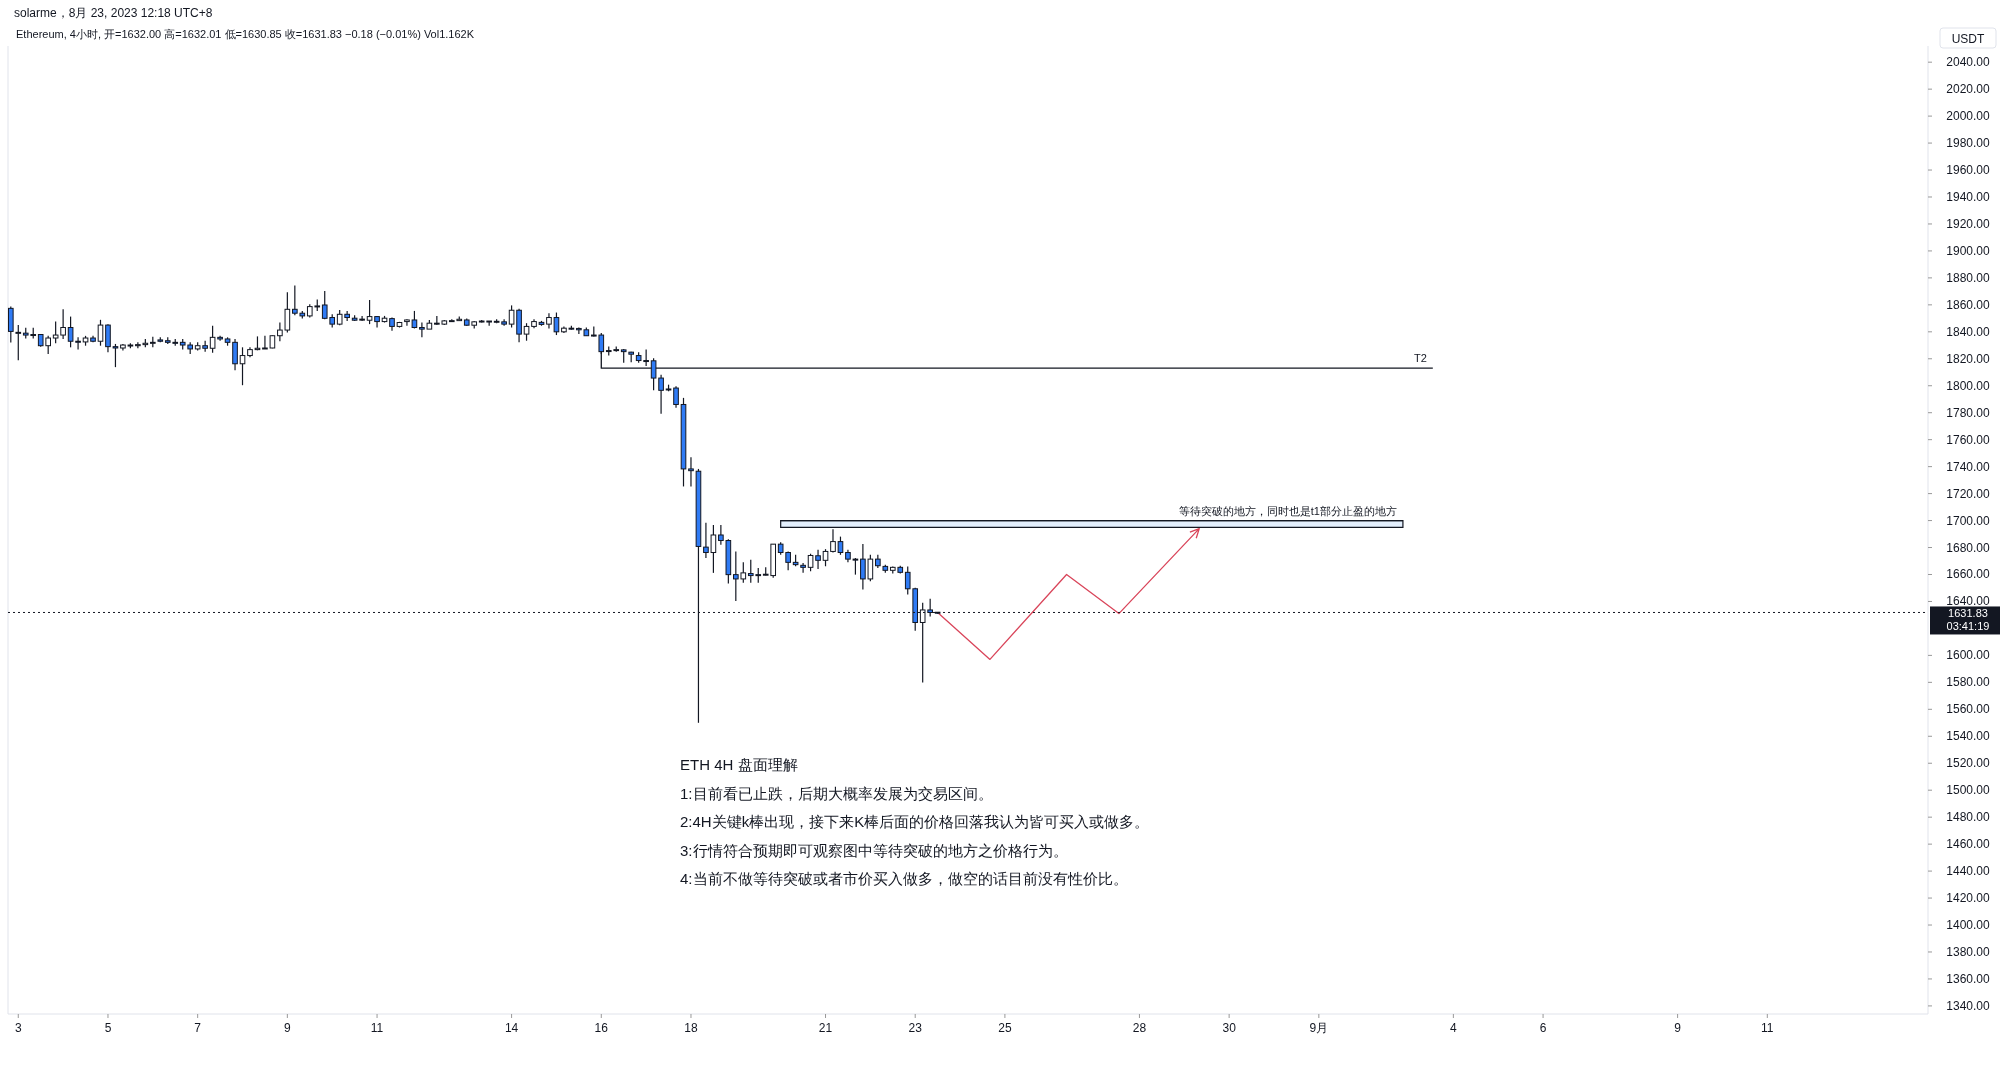 The image size is (2000, 1068). I want to click on y-axis-title: USDT, so click(1968, 39).